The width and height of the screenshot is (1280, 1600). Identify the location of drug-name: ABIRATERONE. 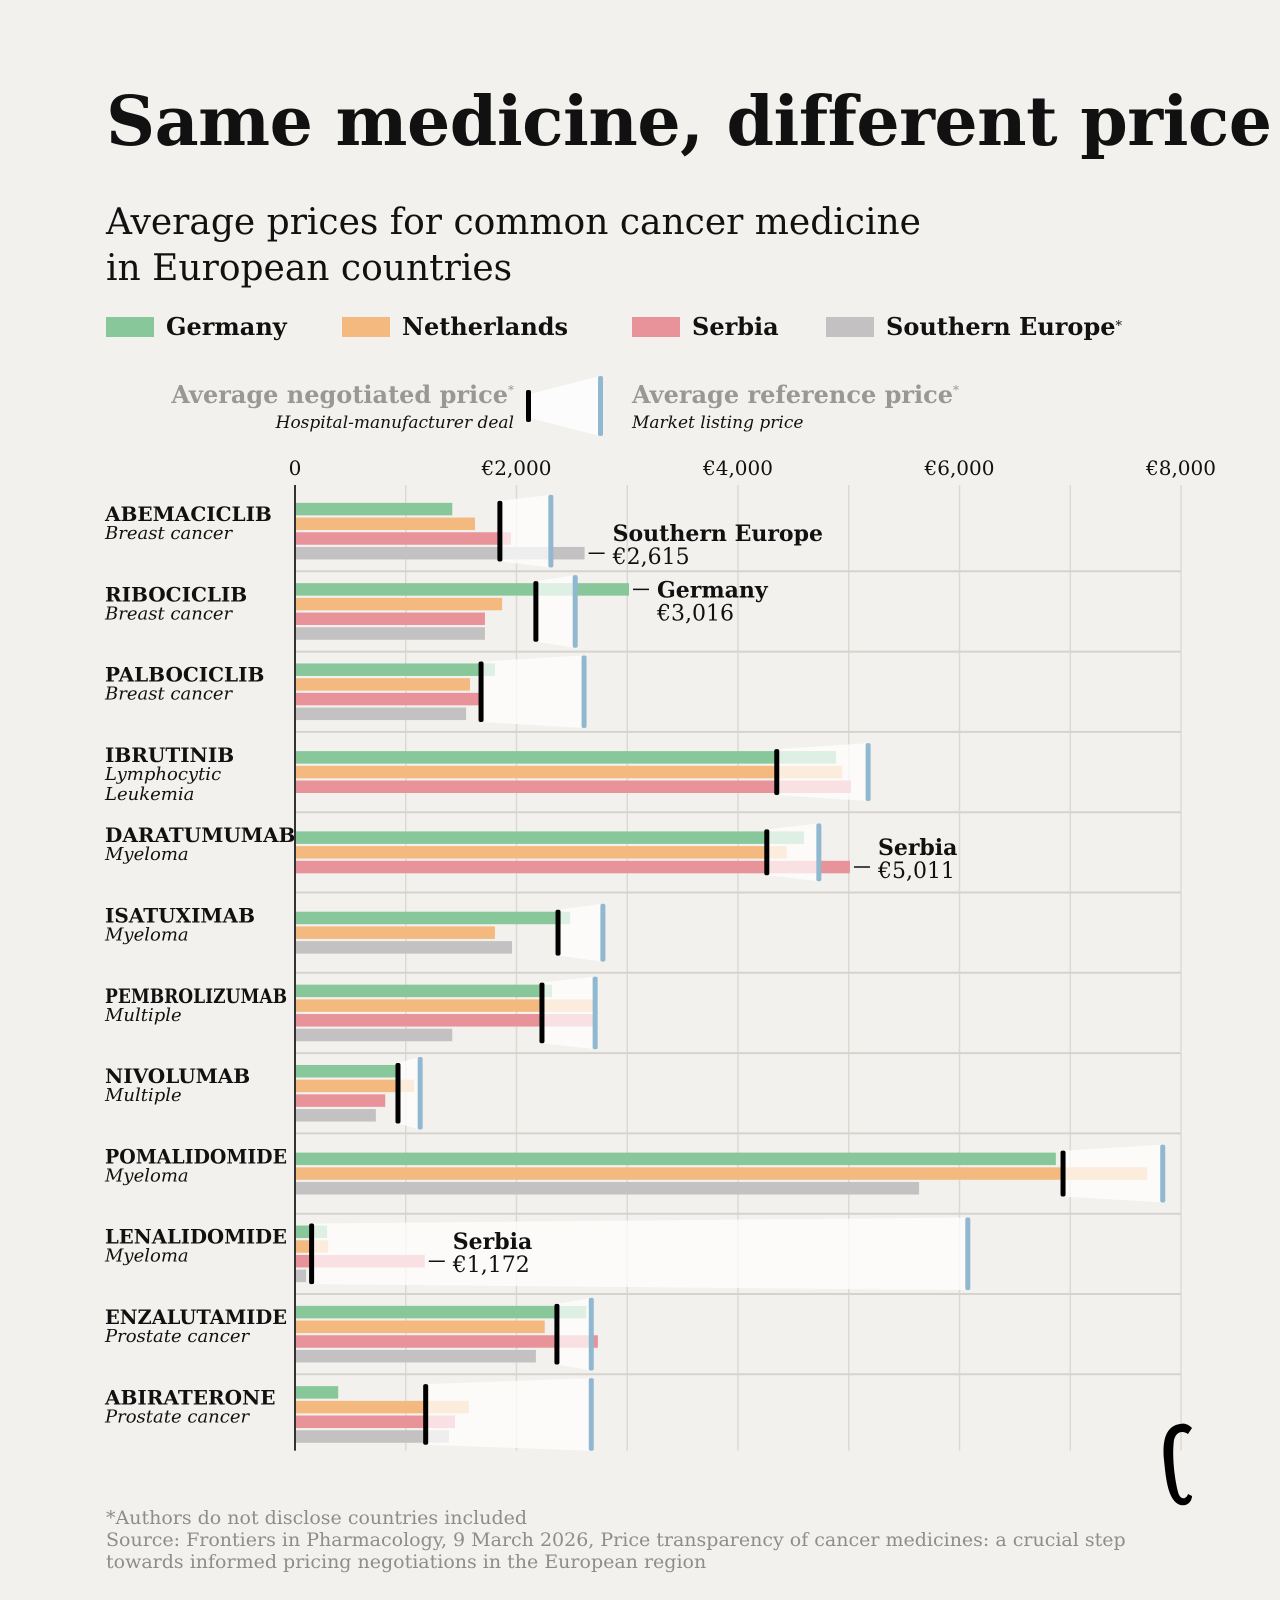
(190, 1397).